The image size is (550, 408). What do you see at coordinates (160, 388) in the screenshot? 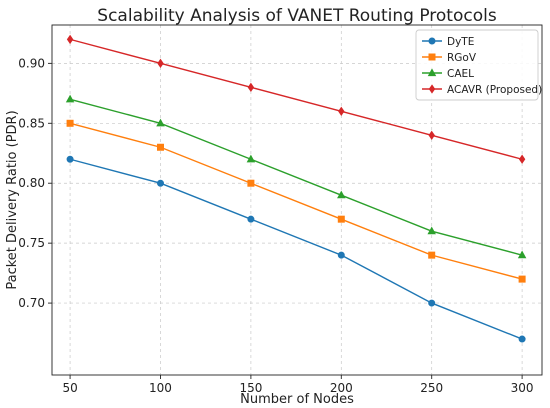
I see `x-tick-label: 100` at bounding box center [160, 388].